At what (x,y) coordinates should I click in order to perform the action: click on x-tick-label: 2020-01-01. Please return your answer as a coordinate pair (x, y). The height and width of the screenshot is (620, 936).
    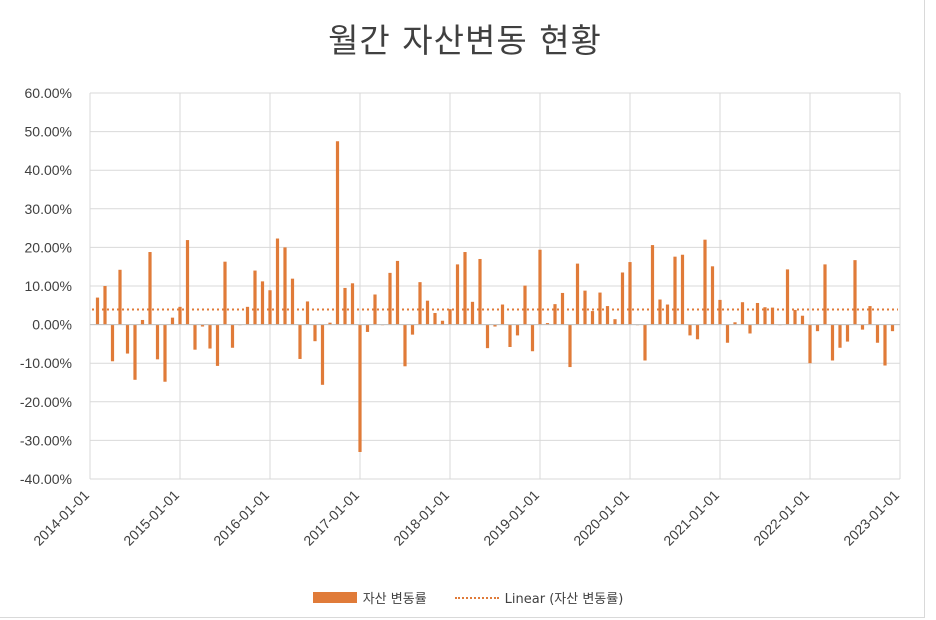
    Looking at the image, I should click on (601, 518).